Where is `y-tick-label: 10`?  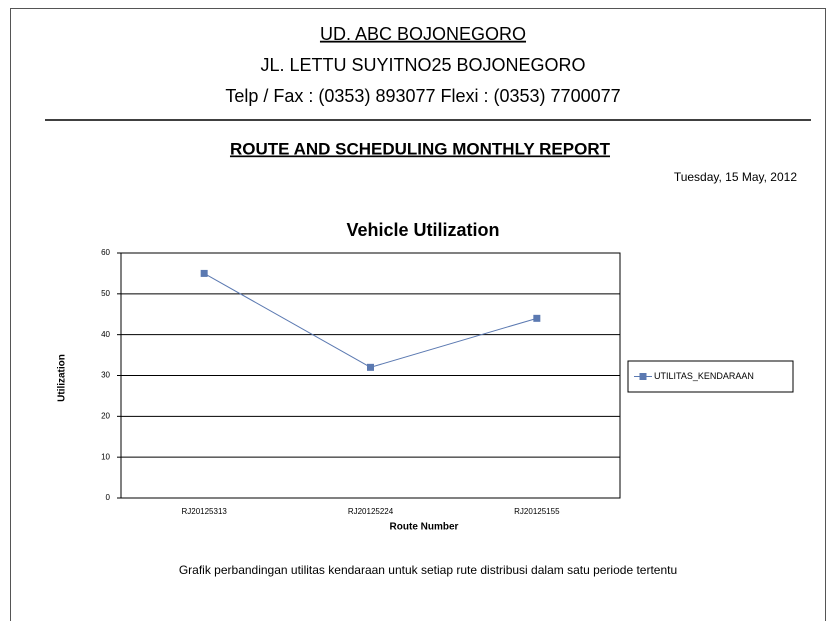
y-tick-label: 10 is located at coordinates (105, 456).